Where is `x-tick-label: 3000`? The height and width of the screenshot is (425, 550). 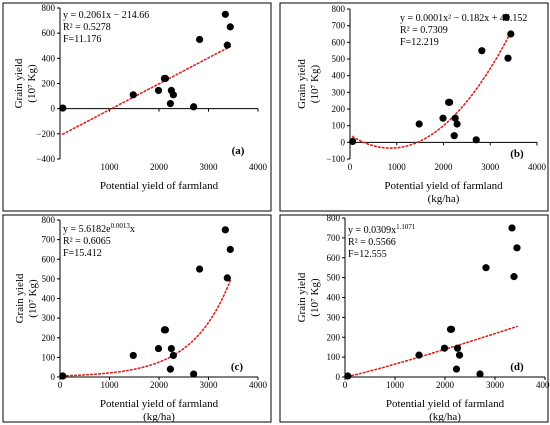 x-tick-label: 3000 is located at coordinates (209, 167).